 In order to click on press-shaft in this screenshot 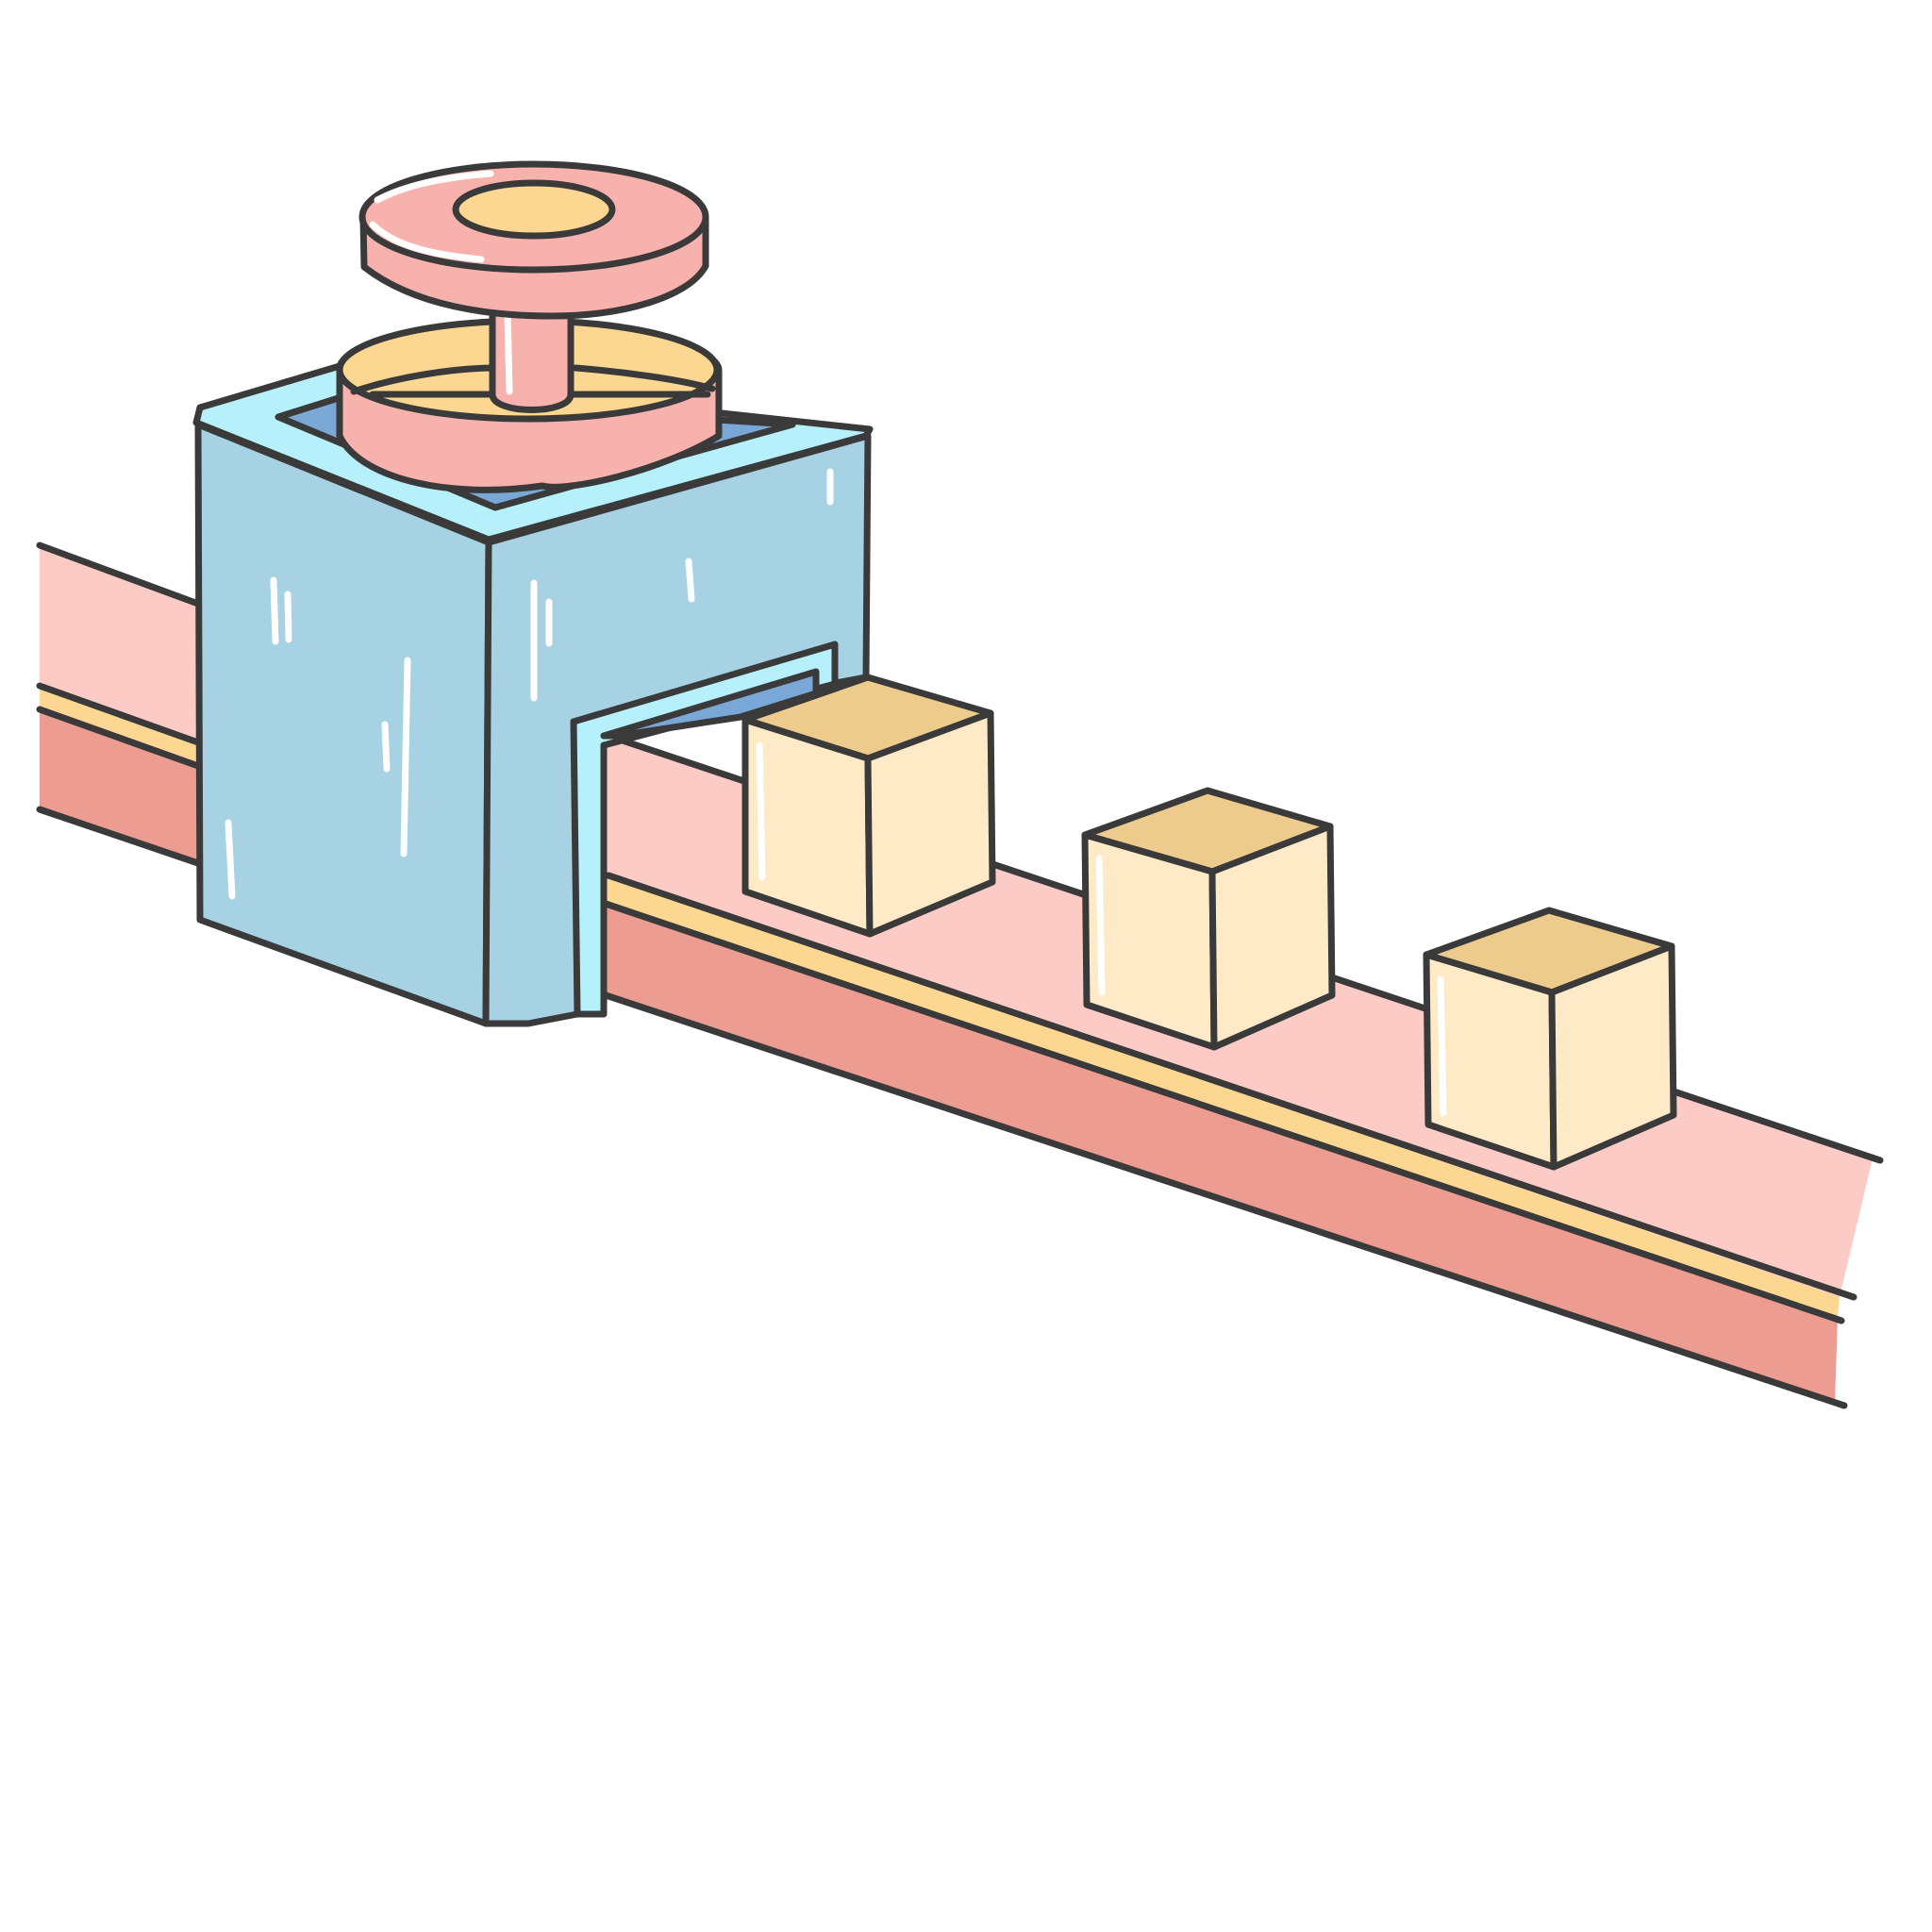, I will do `click(532, 353)`.